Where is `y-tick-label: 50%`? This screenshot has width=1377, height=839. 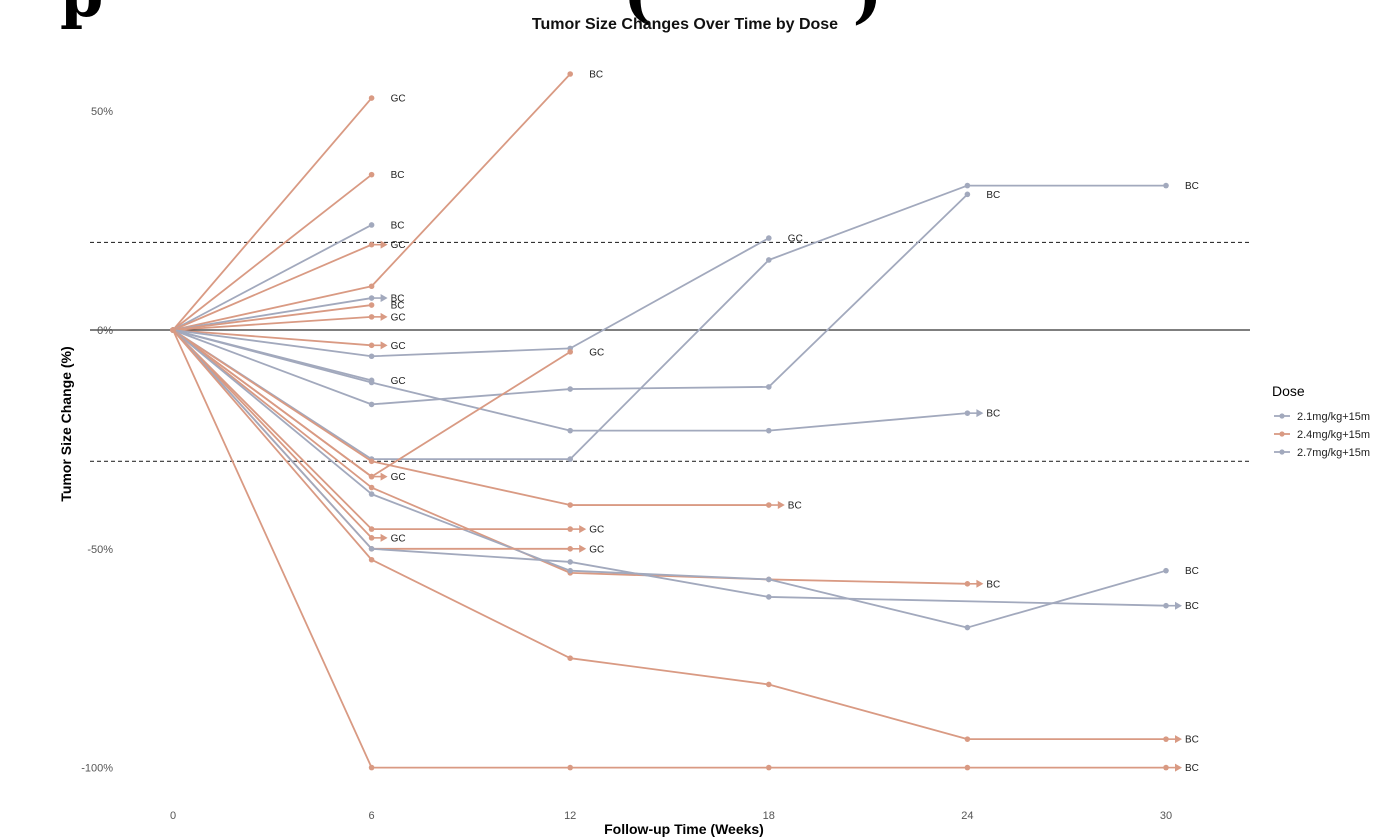
y-tick-label: 50% is located at coordinates (102, 112).